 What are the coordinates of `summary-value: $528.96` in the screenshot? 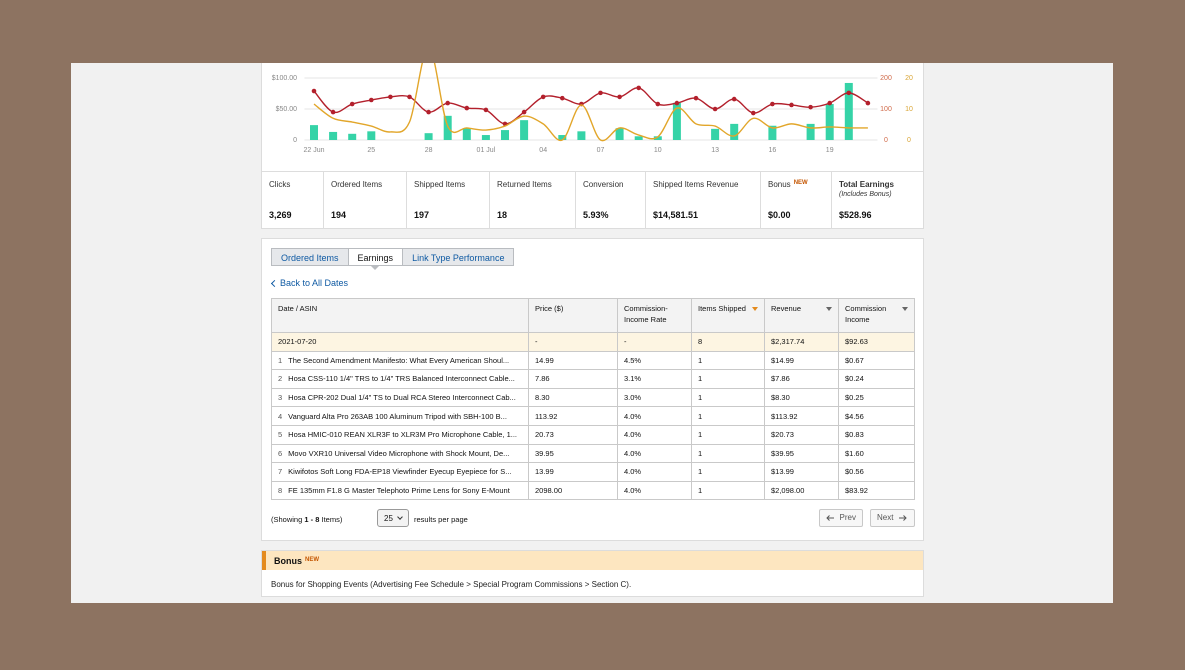 It's located at (855, 215).